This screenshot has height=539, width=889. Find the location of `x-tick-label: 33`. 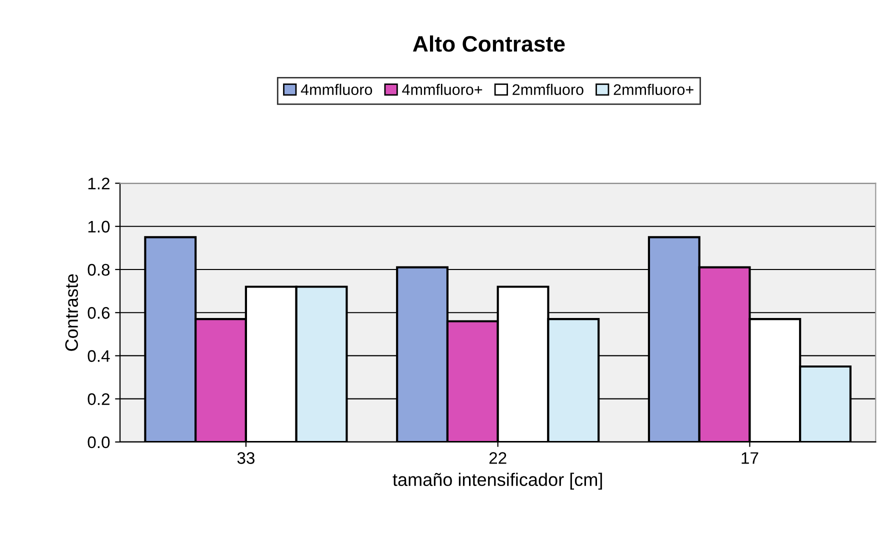

x-tick-label: 33 is located at coordinates (245, 458).